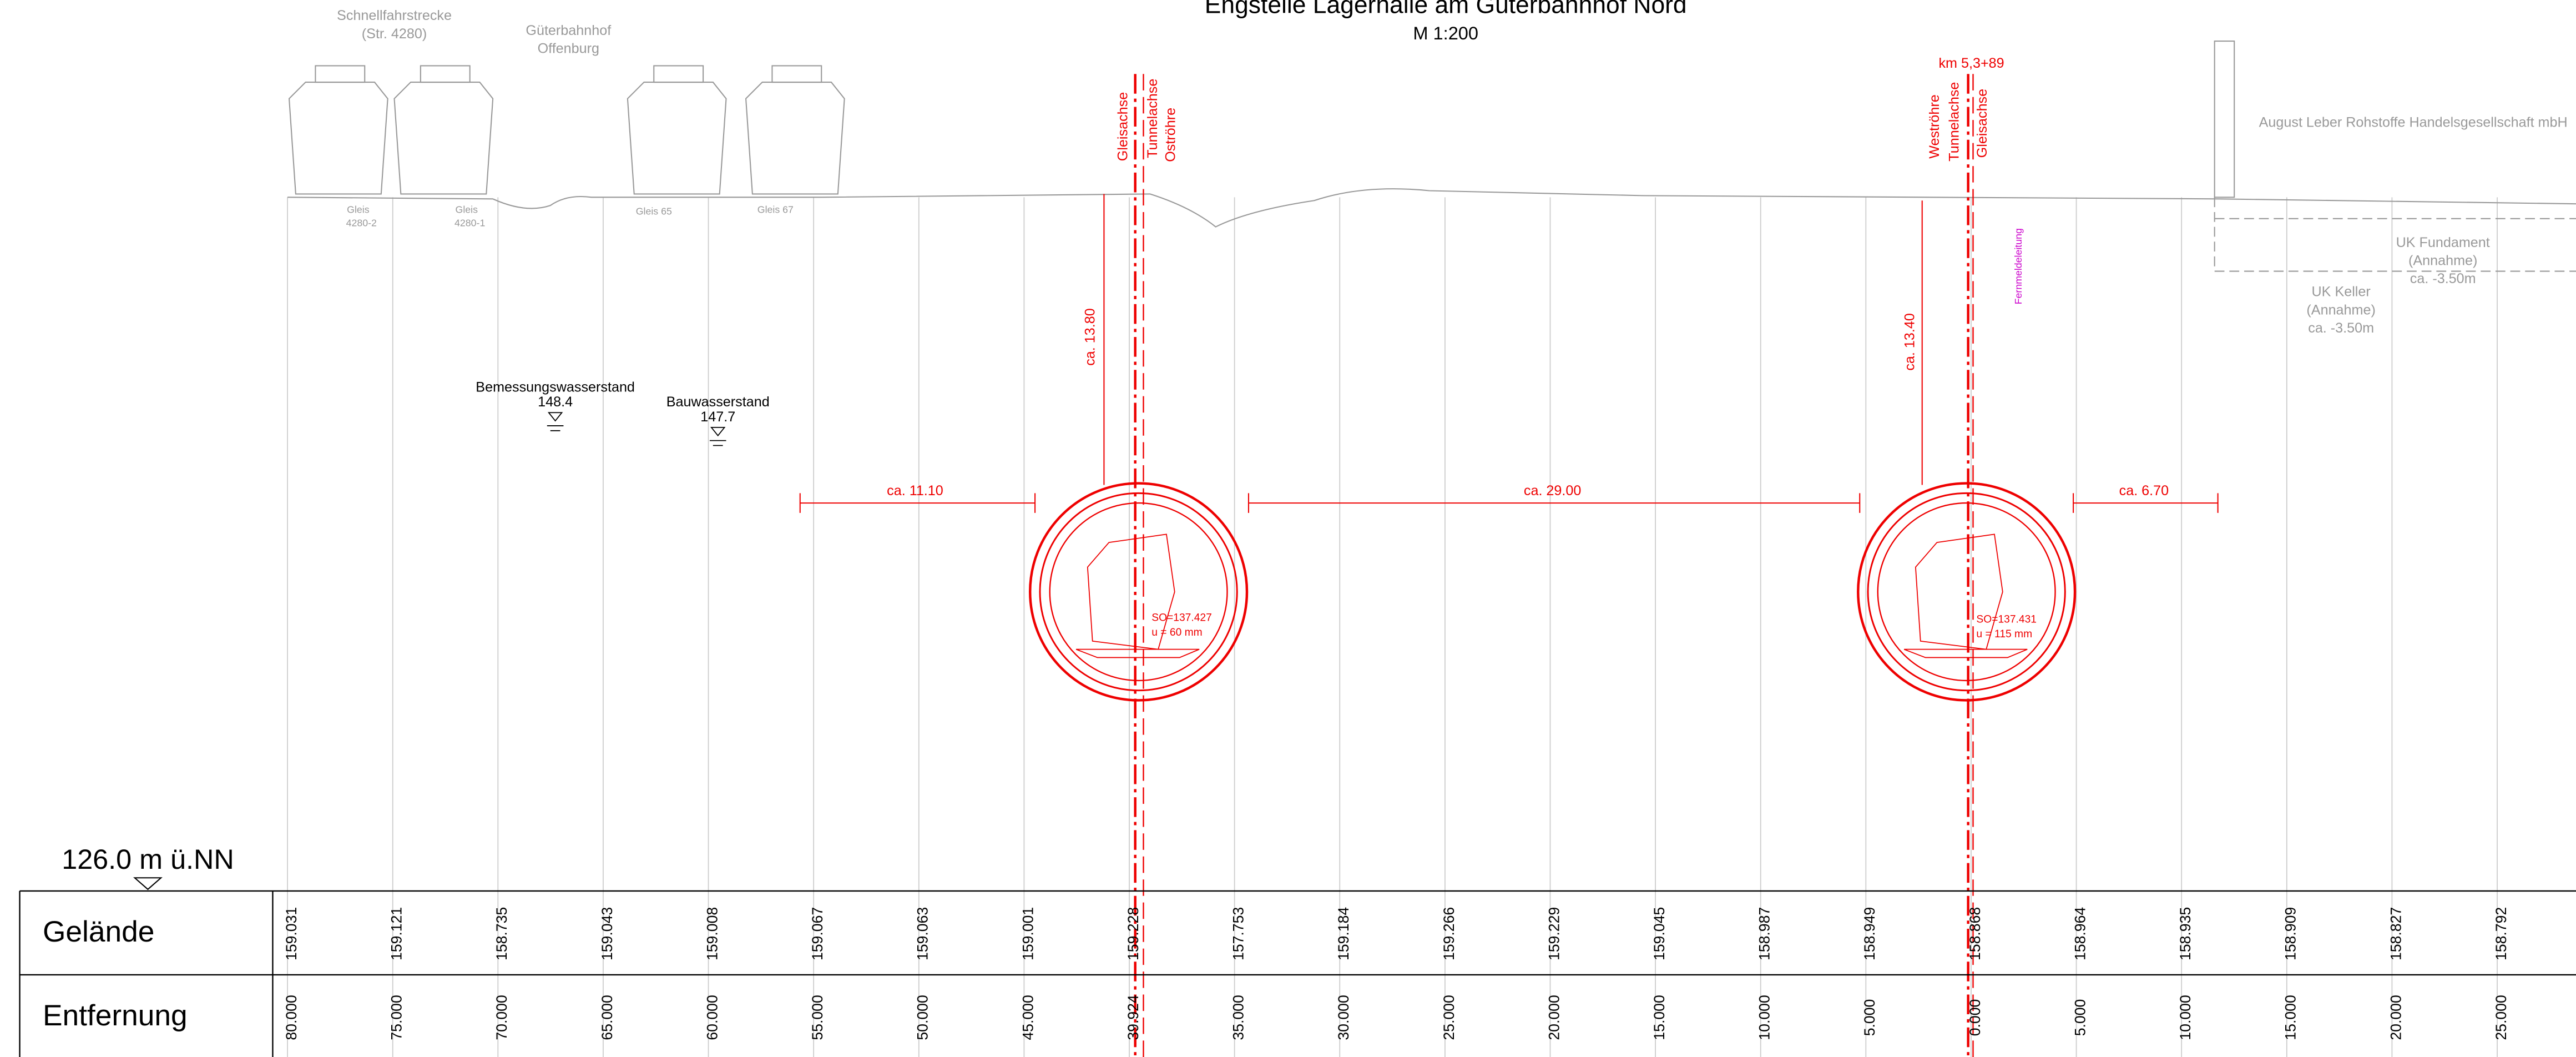 The image size is (2576, 1057). What do you see at coordinates (915, 491) in the screenshot?
I see `dimension: ca. 11.10` at bounding box center [915, 491].